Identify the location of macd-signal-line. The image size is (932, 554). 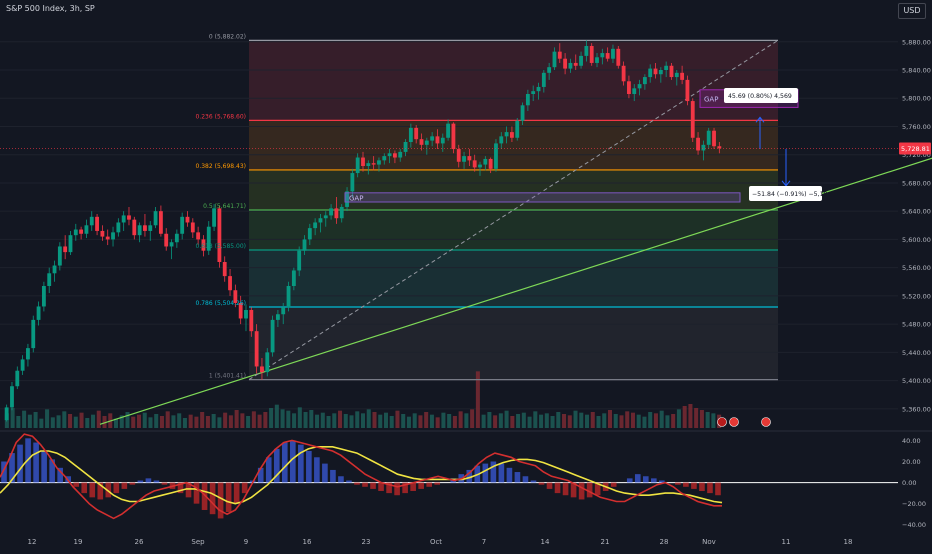
(361, 475).